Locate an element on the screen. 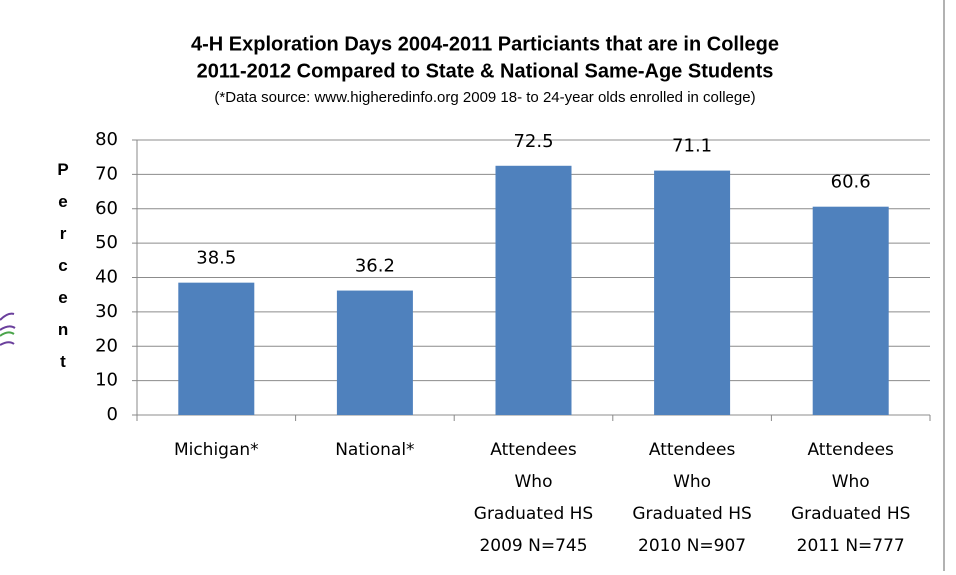 This screenshot has width=956, height=575. x-tick-label: 2010 N=907 is located at coordinates (692, 546).